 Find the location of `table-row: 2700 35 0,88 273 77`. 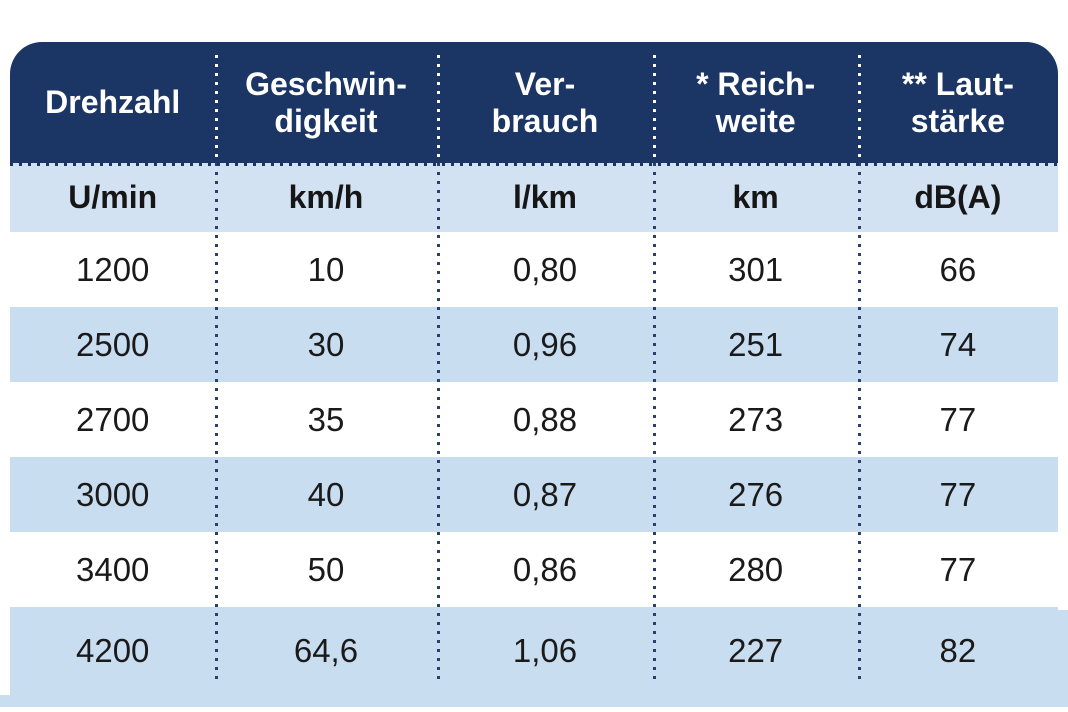

table-row: 2700 35 0,88 273 77 is located at coordinates (534, 419).